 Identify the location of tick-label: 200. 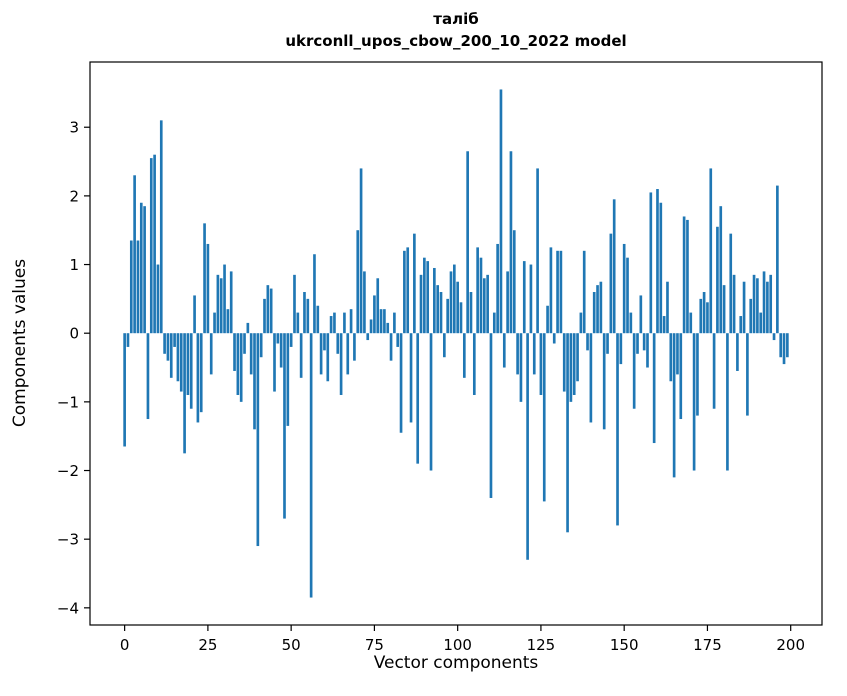
(790, 645).